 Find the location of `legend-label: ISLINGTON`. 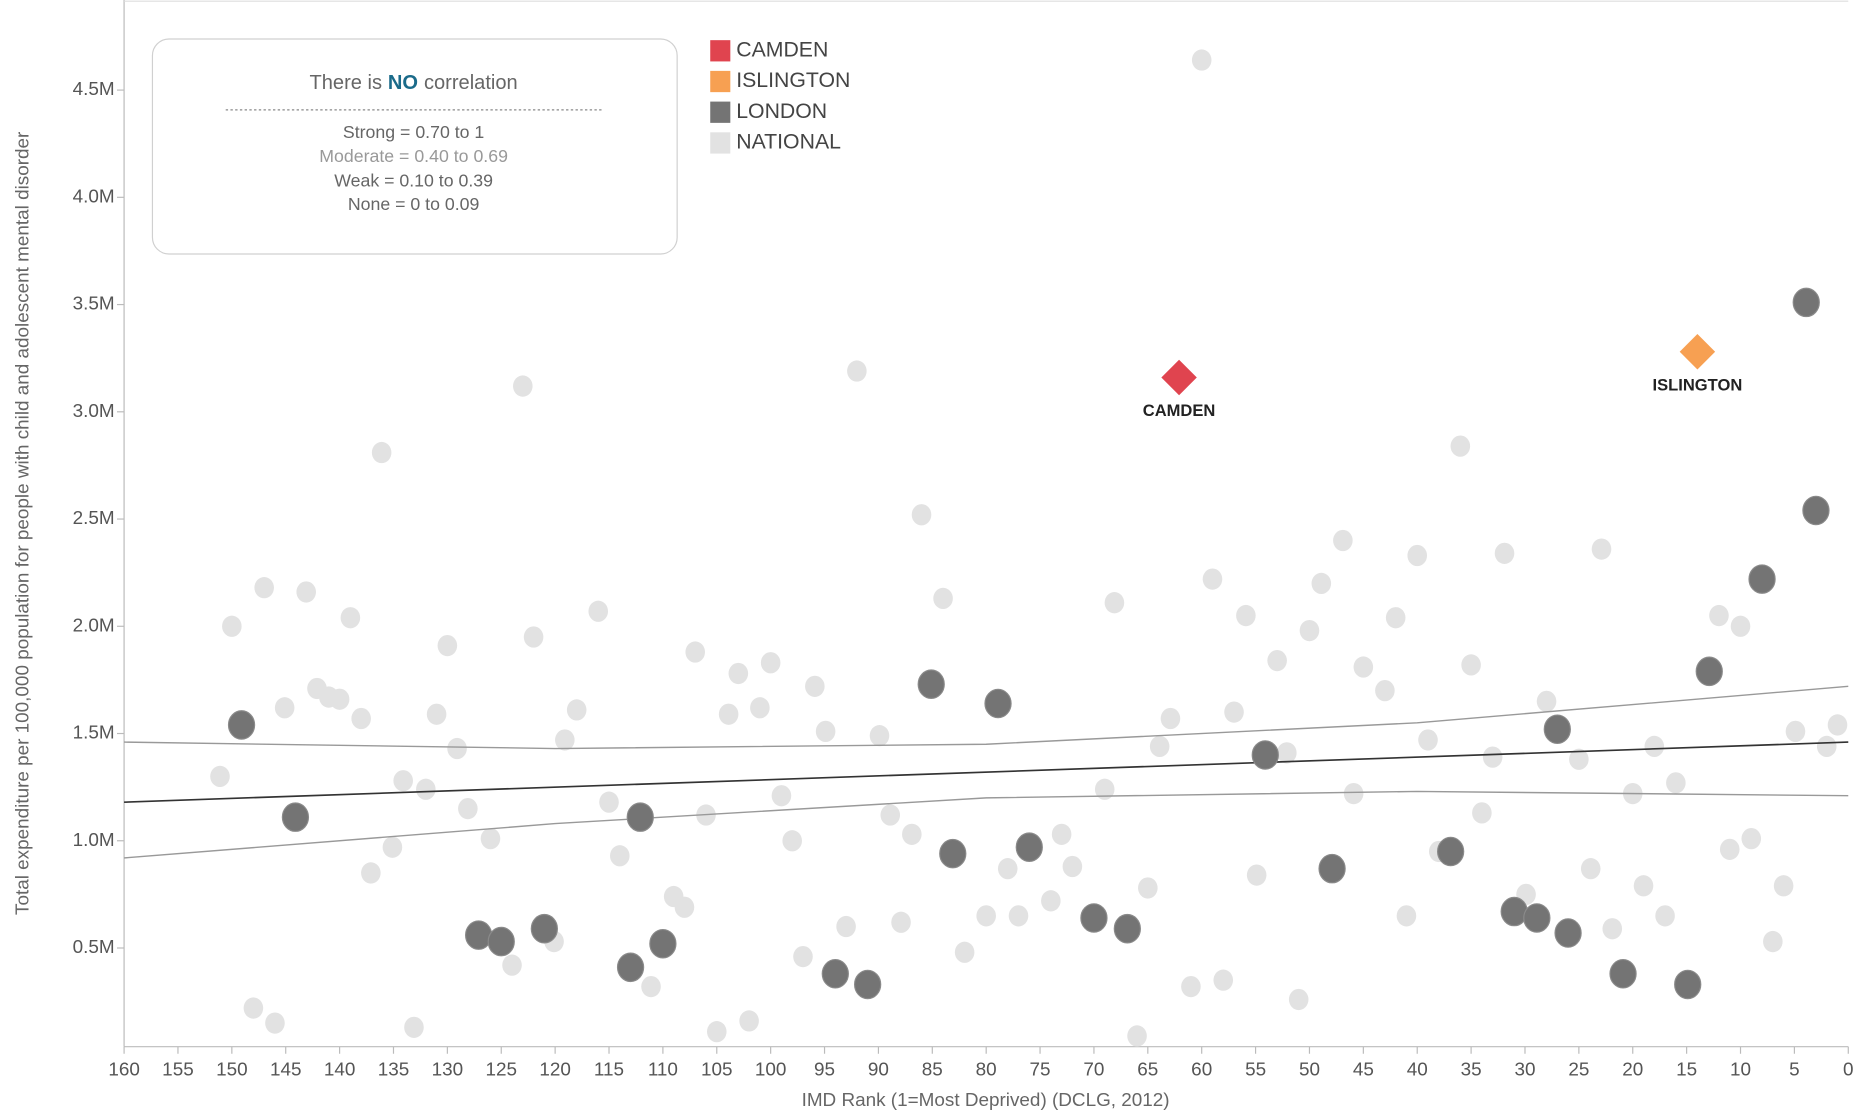

legend-label: ISLINGTON is located at coordinates (793, 80).